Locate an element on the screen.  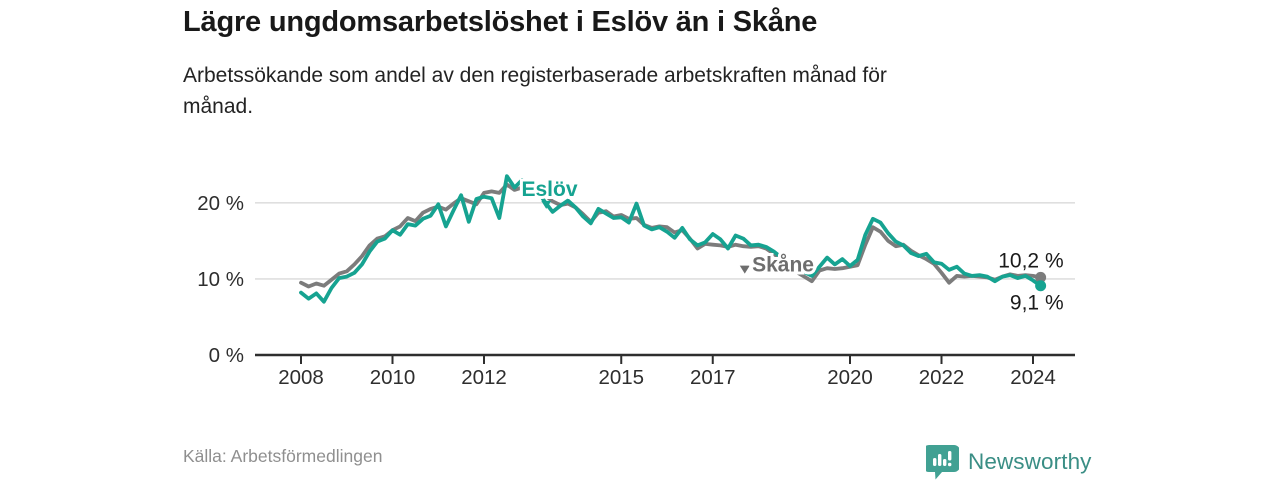
bar-chart-bubble-icon is located at coordinates (942, 462).